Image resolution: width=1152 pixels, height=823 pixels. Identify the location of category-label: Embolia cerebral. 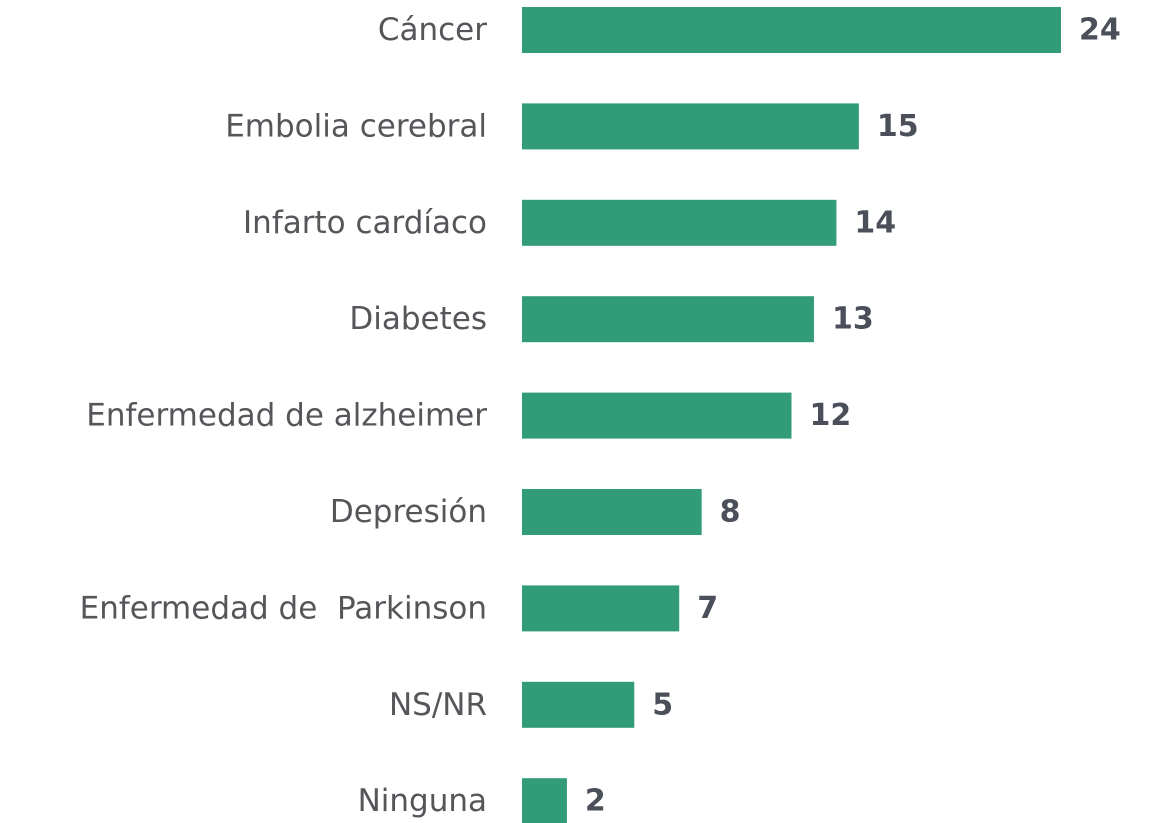
(356, 126).